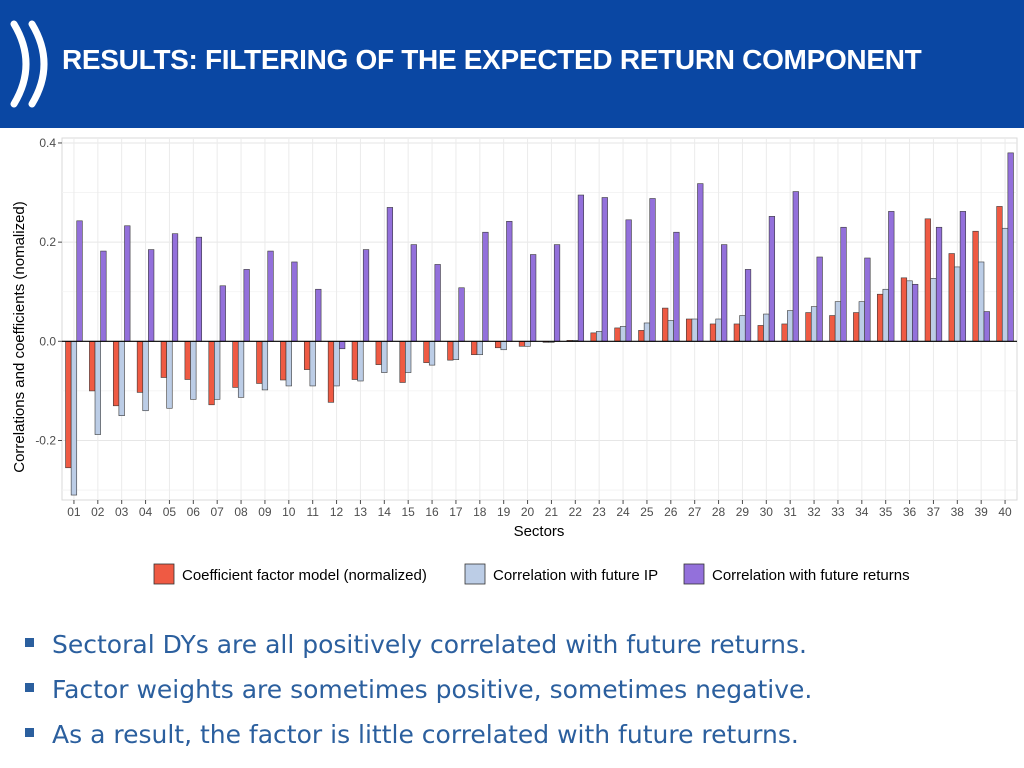 The image size is (1024, 768). What do you see at coordinates (886, 512) in the screenshot?
I see `x-tick-label: 35` at bounding box center [886, 512].